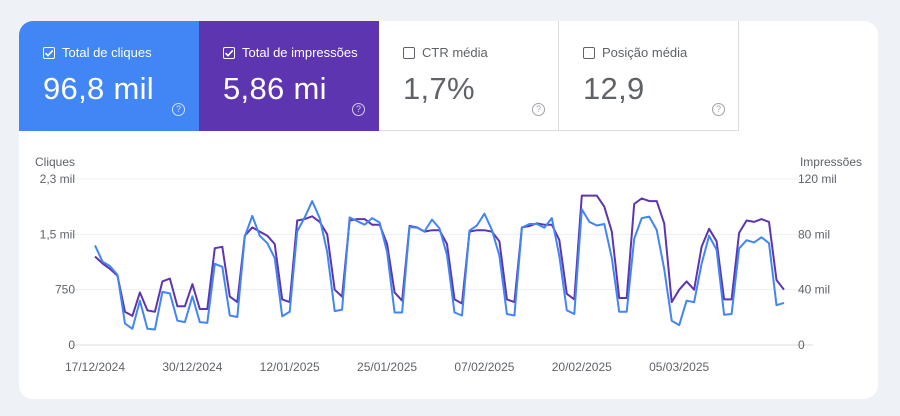 The height and width of the screenshot is (416, 900). Describe the element at coordinates (817, 262) in the screenshot. I see `right-axis-ticks: 0 40 mil 80 mil 120 mil` at that location.